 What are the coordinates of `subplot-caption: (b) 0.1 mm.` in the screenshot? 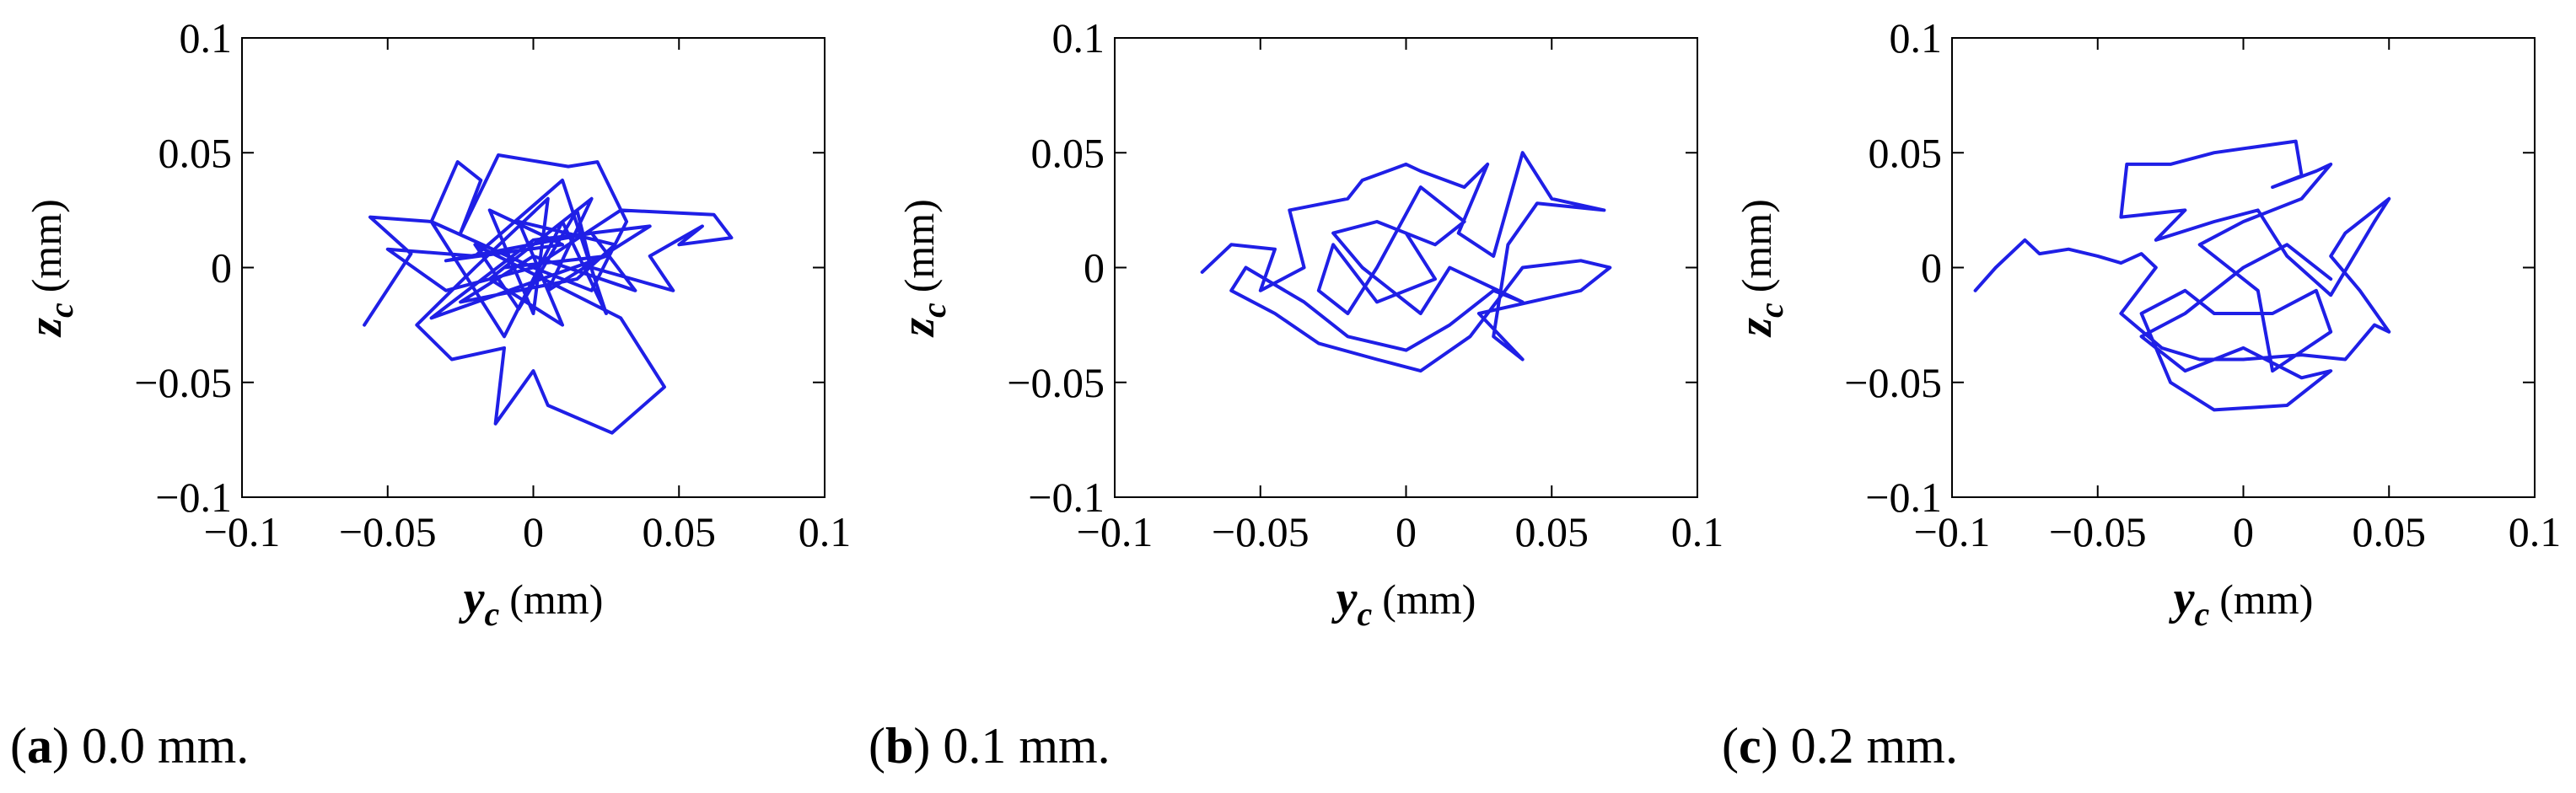 It's located at (990, 746).